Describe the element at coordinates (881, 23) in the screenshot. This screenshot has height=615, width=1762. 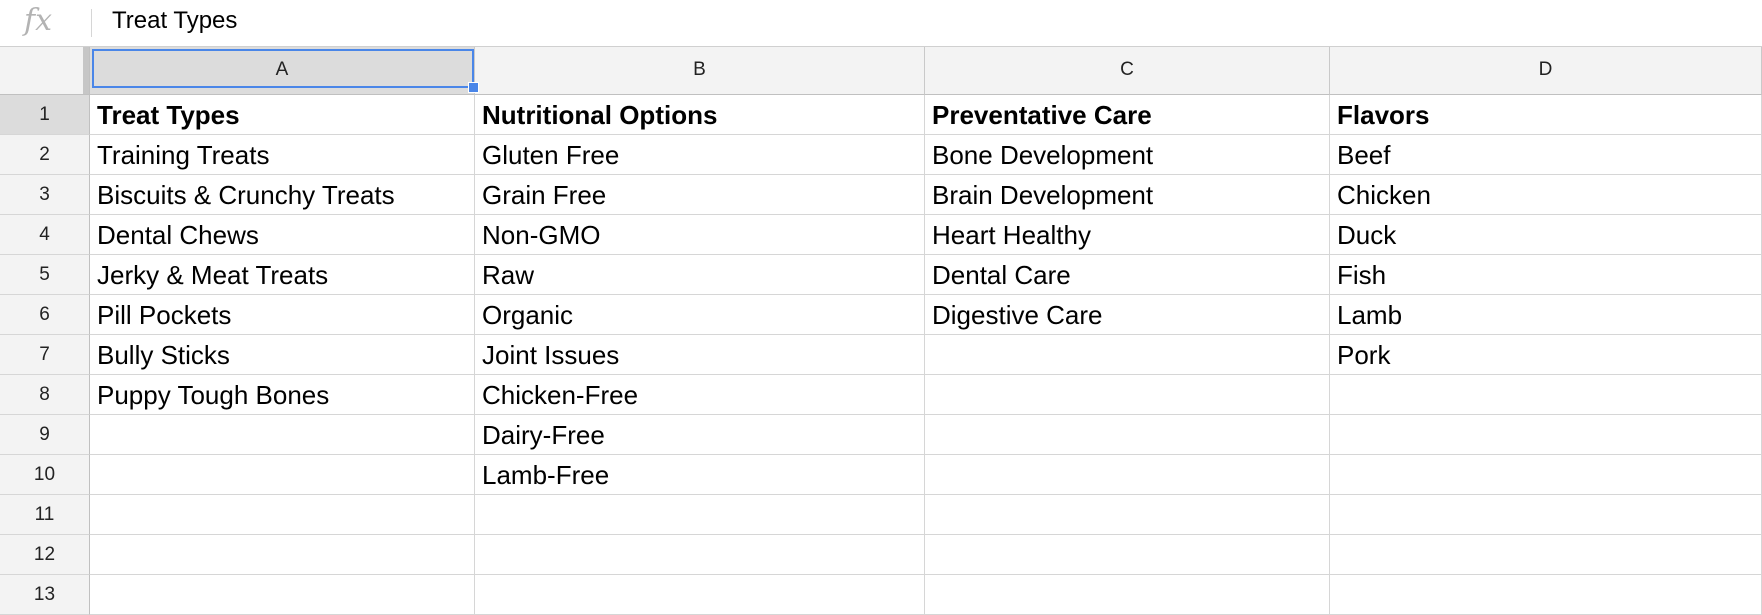
I see `formula-bar: fx Treat Types` at that location.